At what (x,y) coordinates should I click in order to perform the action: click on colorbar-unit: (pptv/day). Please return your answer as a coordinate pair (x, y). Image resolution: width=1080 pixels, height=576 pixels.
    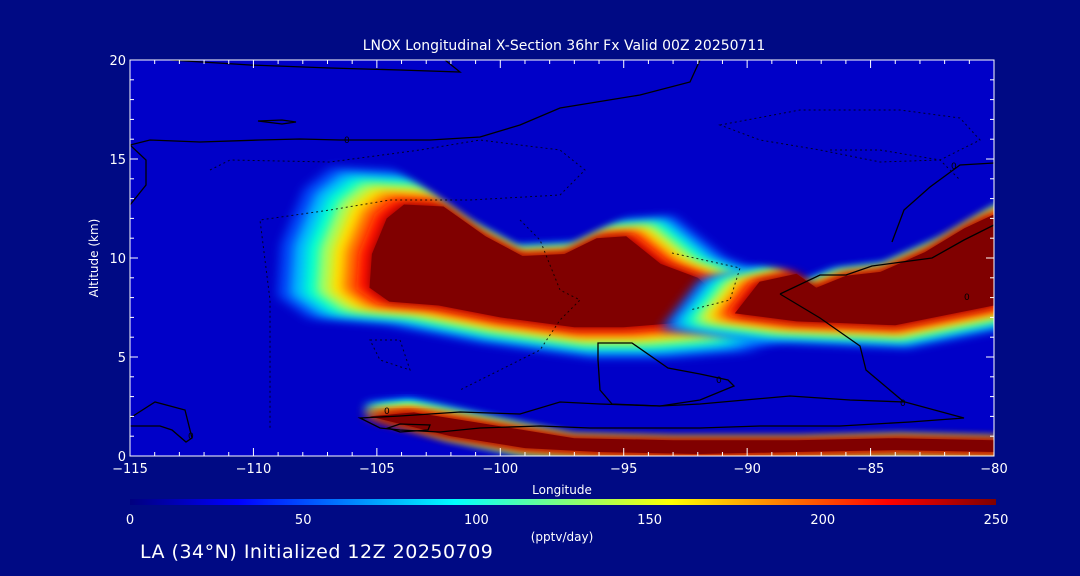
    Looking at the image, I should click on (562, 537).